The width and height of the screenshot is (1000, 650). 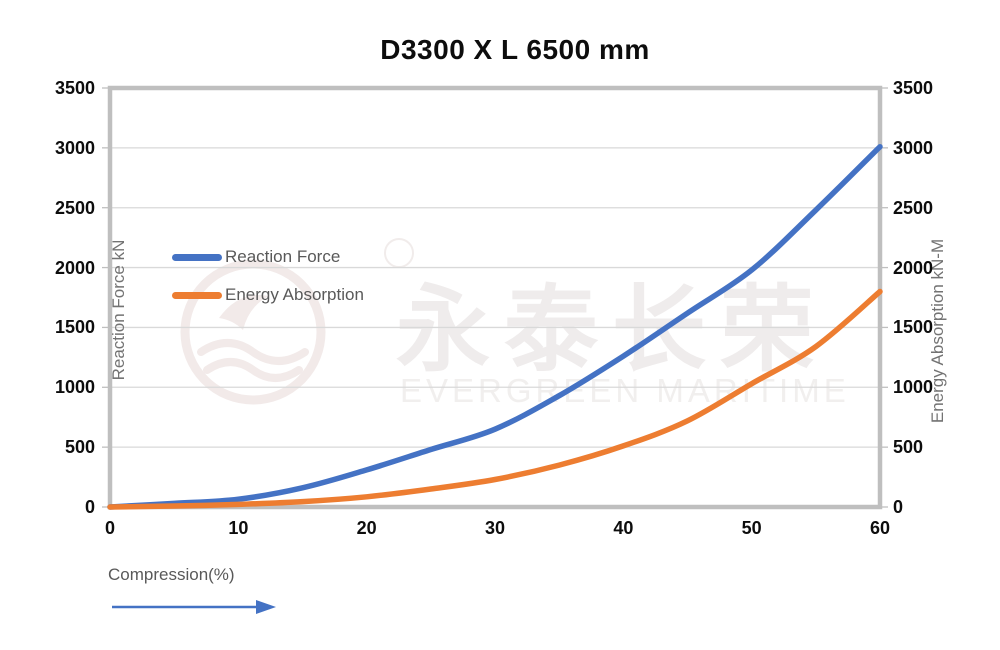 What do you see at coordinates (623, 528) in the screenshot?
I see `x-axis-tick: 40` at bounding box center [623, 528].